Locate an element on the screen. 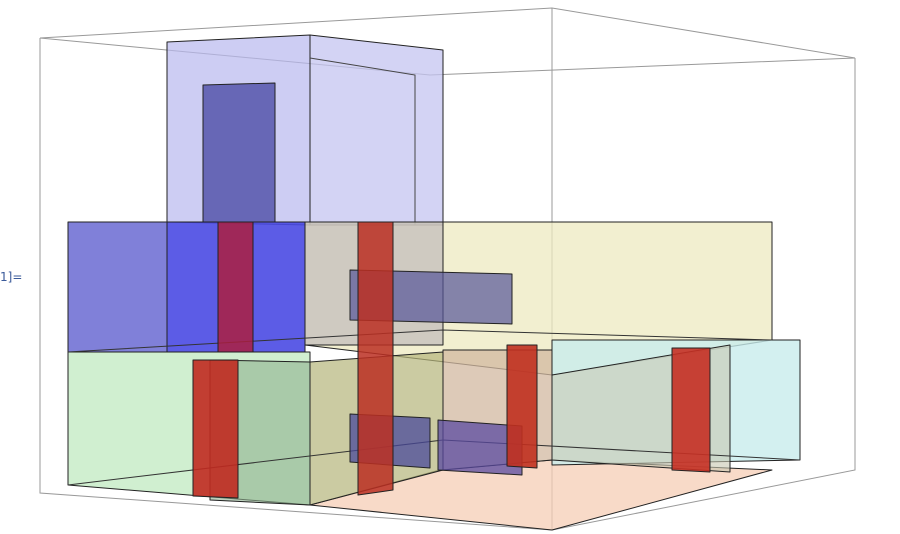 The height and width of the screenshot is (534, 900). output-label: 1]= is located at coordinates (11, 277).